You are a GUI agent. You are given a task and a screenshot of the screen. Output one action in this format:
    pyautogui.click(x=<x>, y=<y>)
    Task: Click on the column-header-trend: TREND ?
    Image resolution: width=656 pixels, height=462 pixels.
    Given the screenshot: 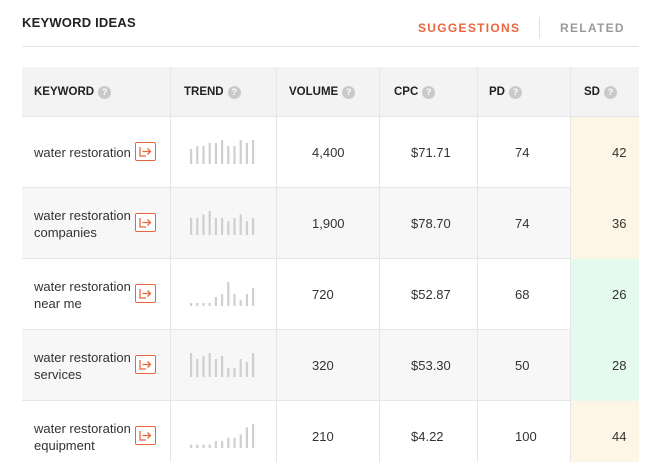 What is the action you would take?
    pyautogui.click(x=212, y=92)
    